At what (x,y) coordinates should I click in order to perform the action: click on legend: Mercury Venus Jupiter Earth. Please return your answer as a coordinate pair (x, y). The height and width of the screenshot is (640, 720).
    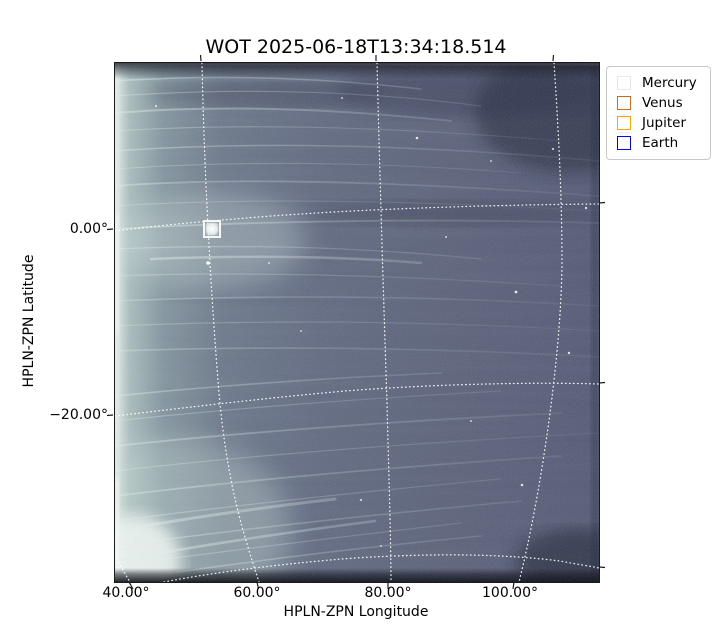
    Looking at the image, I should click on (658, 113).